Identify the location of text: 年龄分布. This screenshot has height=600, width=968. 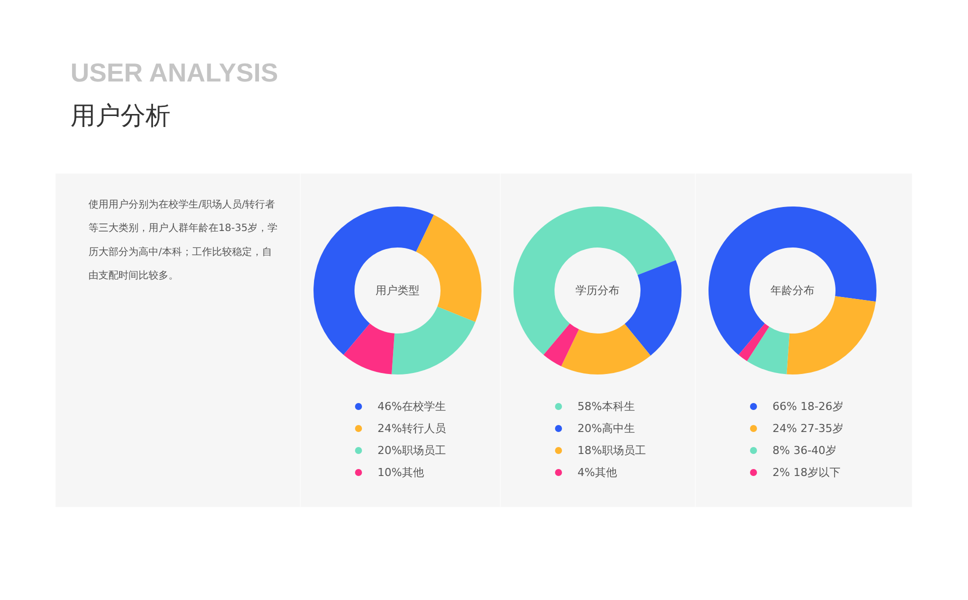
(792, 290).